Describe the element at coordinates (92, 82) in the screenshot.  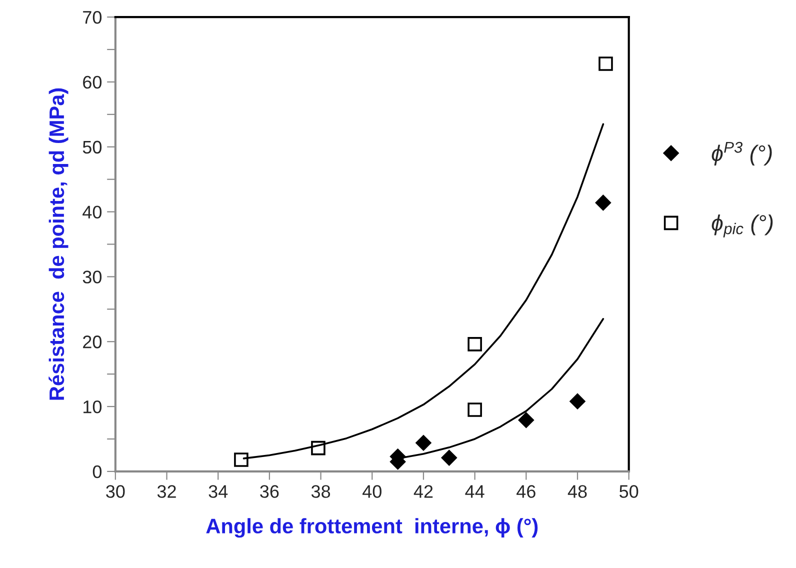
I see `y-tick-label: 60` at that location.